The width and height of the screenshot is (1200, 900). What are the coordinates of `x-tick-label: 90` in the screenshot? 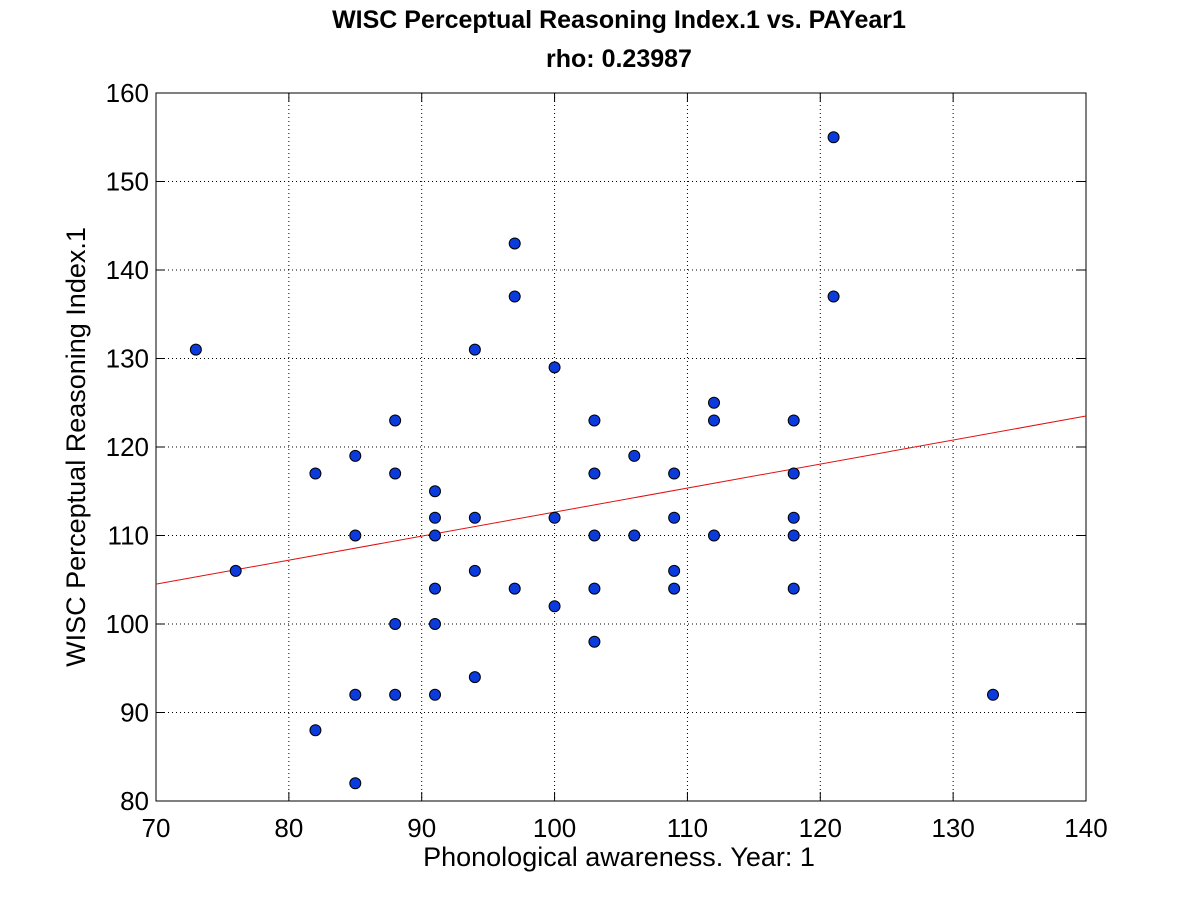 It's located at (421, 828).